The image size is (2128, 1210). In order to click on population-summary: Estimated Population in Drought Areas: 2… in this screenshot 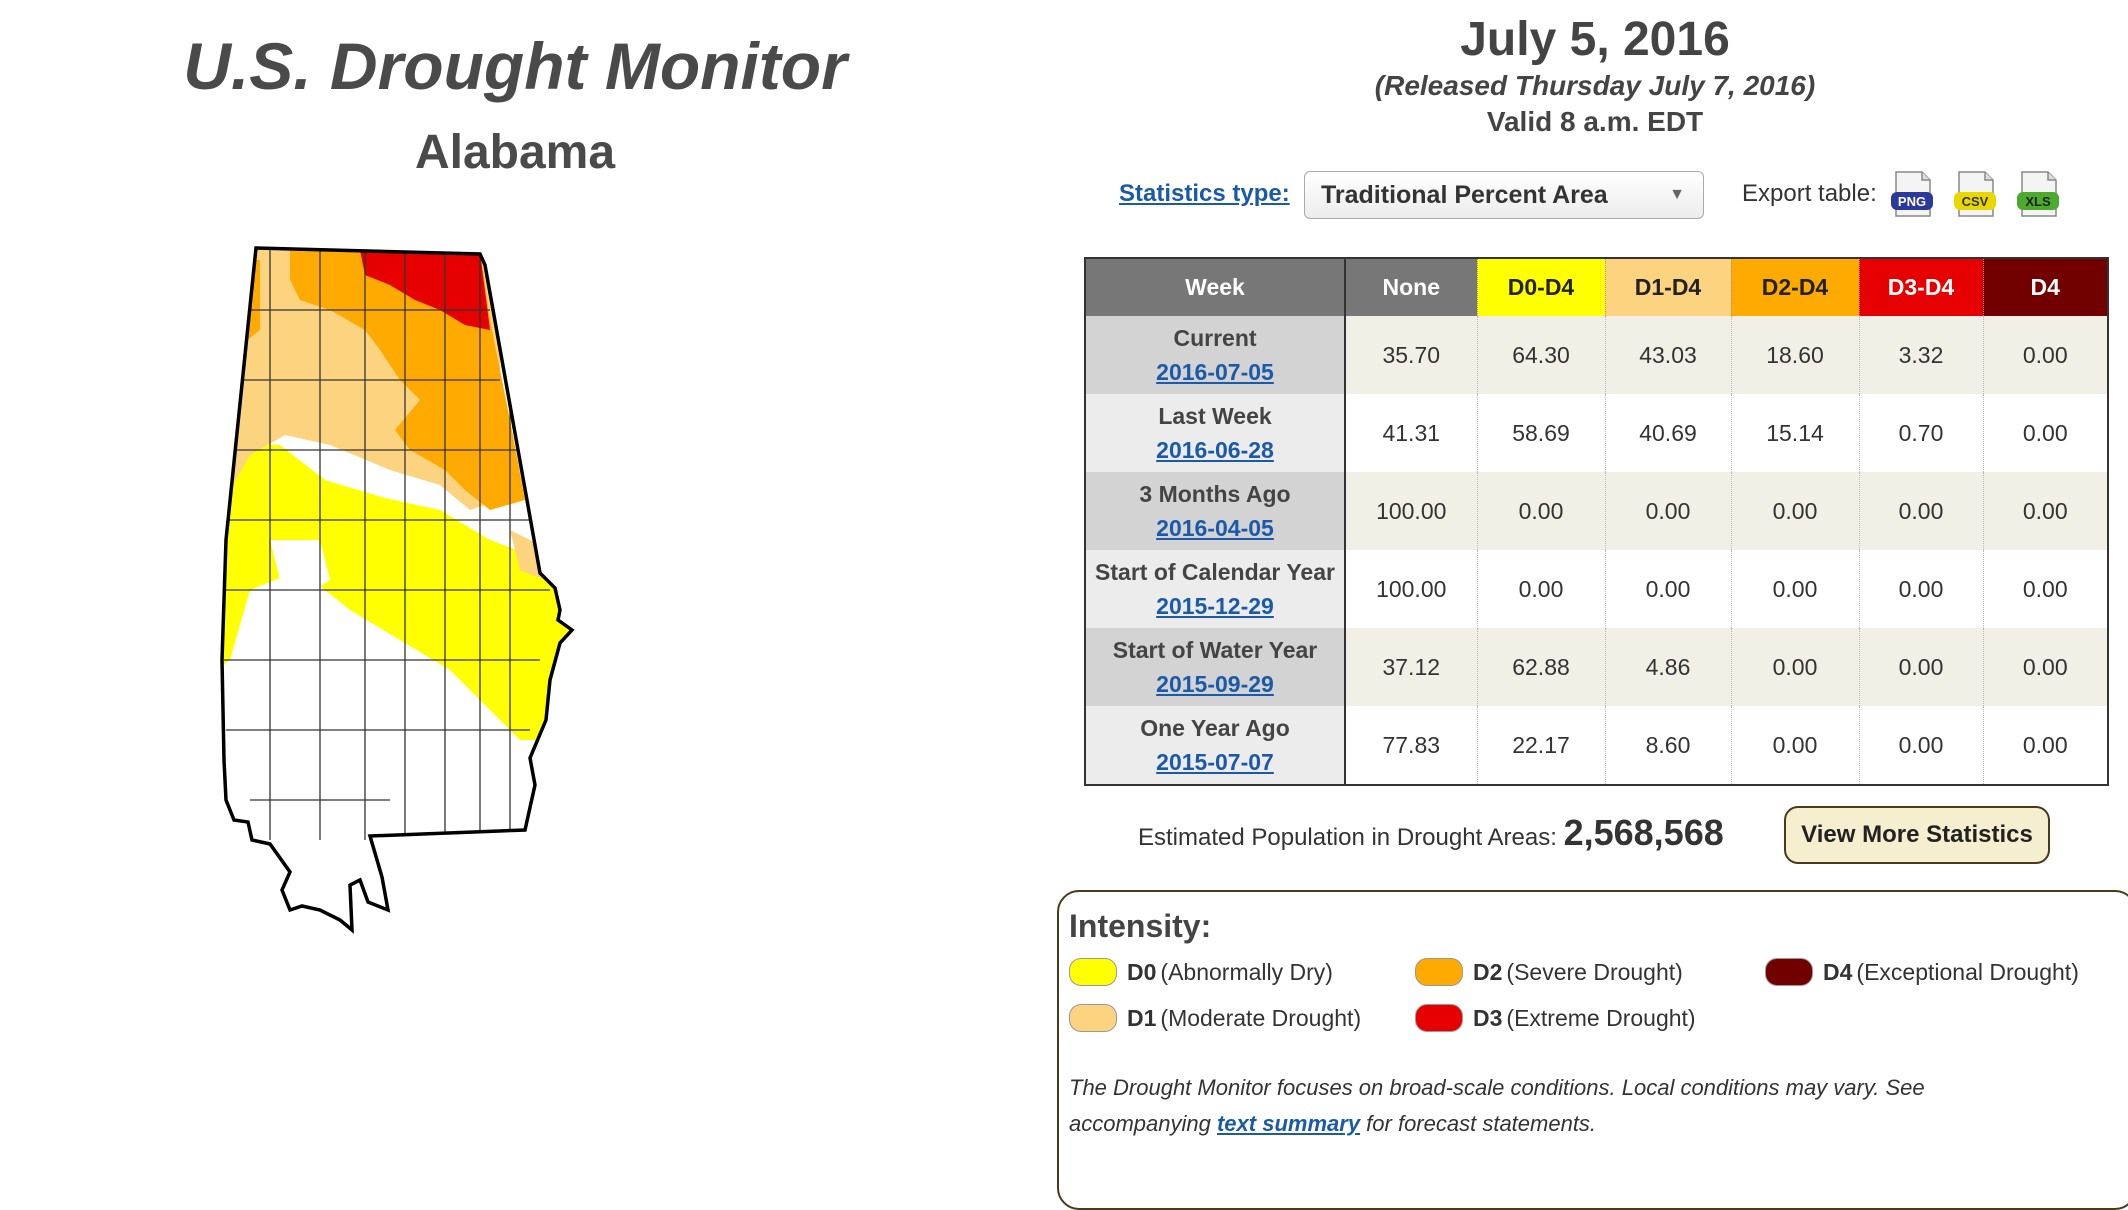, I will do `click(1431, 833)`.